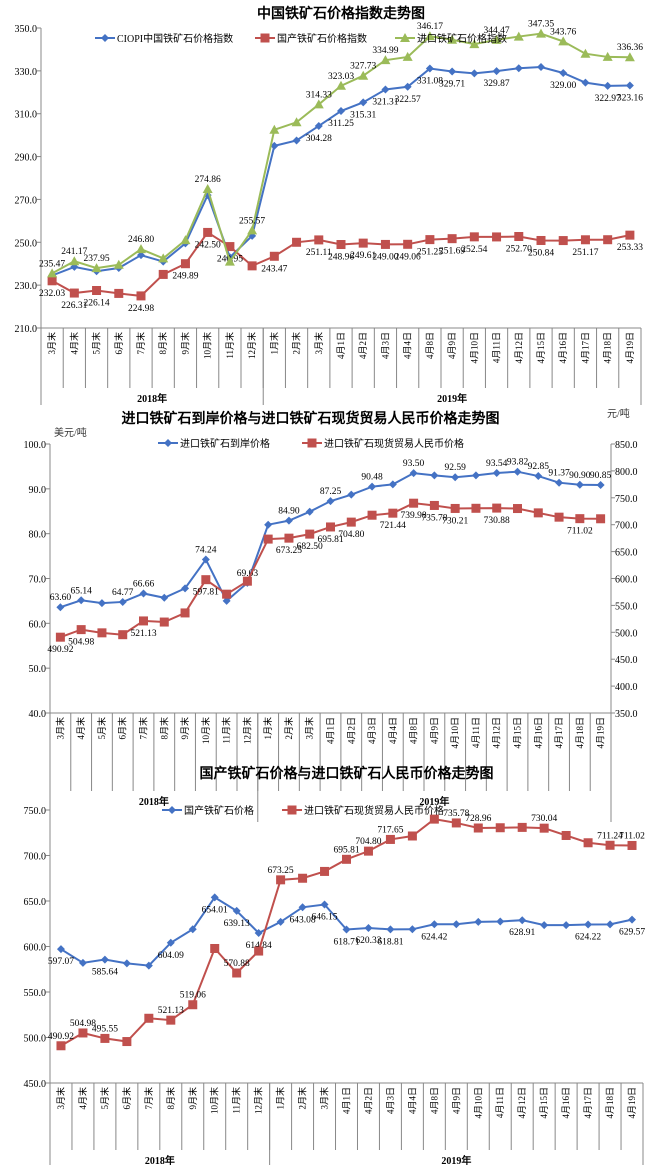  What do you see at coordinates (35, 948) in the screenshot?
I see `y-tick-label: 600.0` at bounding box center [35, 948].